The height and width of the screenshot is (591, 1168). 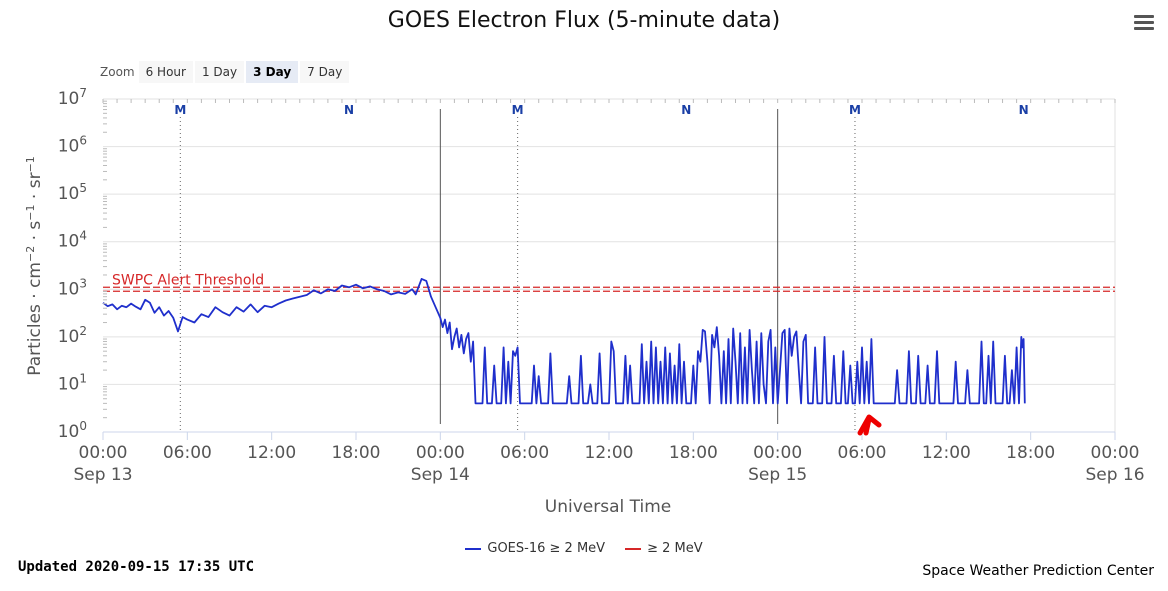 I want to click on legend-label-threshold: ≥ 2 MeV, so click(x=675, y=548).